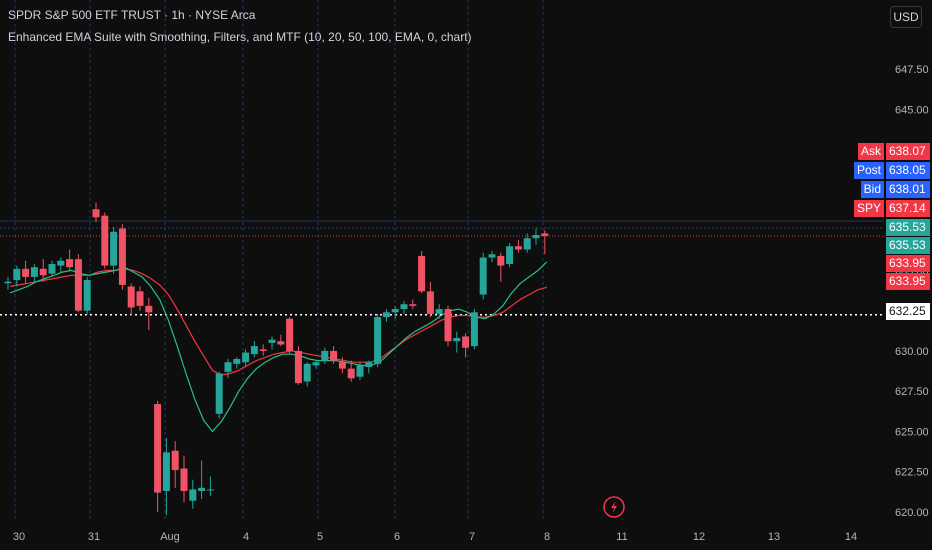  What do you see at coordinates (851, 537) in the screenshot?
I see `time-tick-label: 14` at bounding box center [851, 537].